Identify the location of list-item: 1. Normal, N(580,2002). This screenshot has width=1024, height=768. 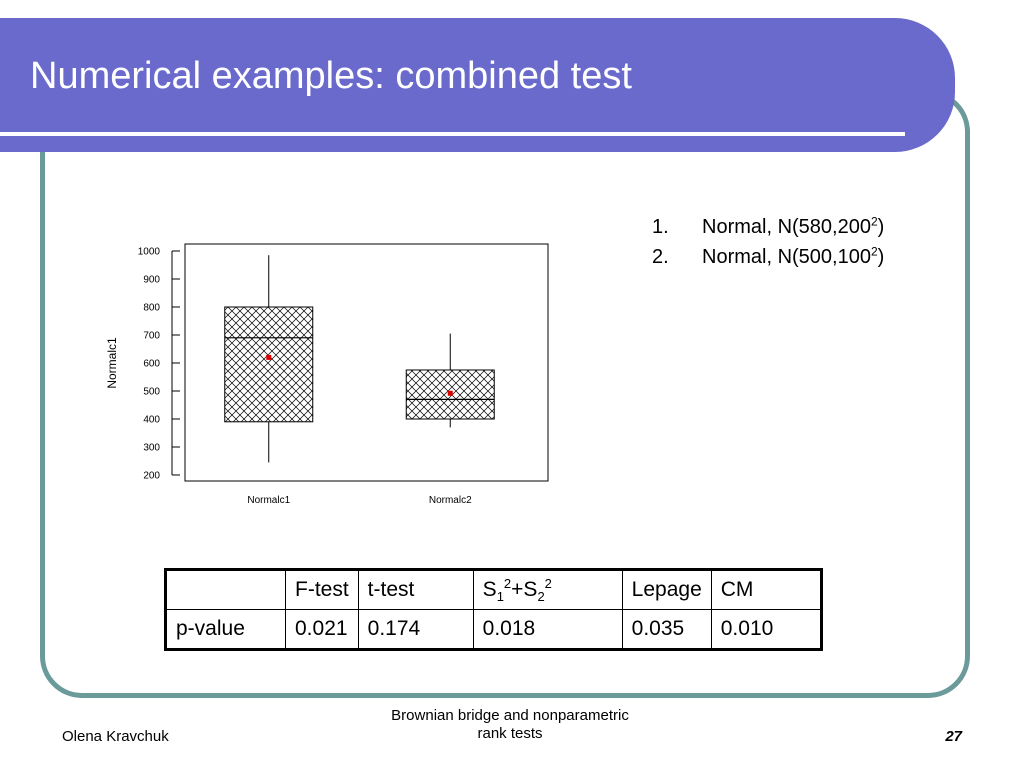
(768, 227).